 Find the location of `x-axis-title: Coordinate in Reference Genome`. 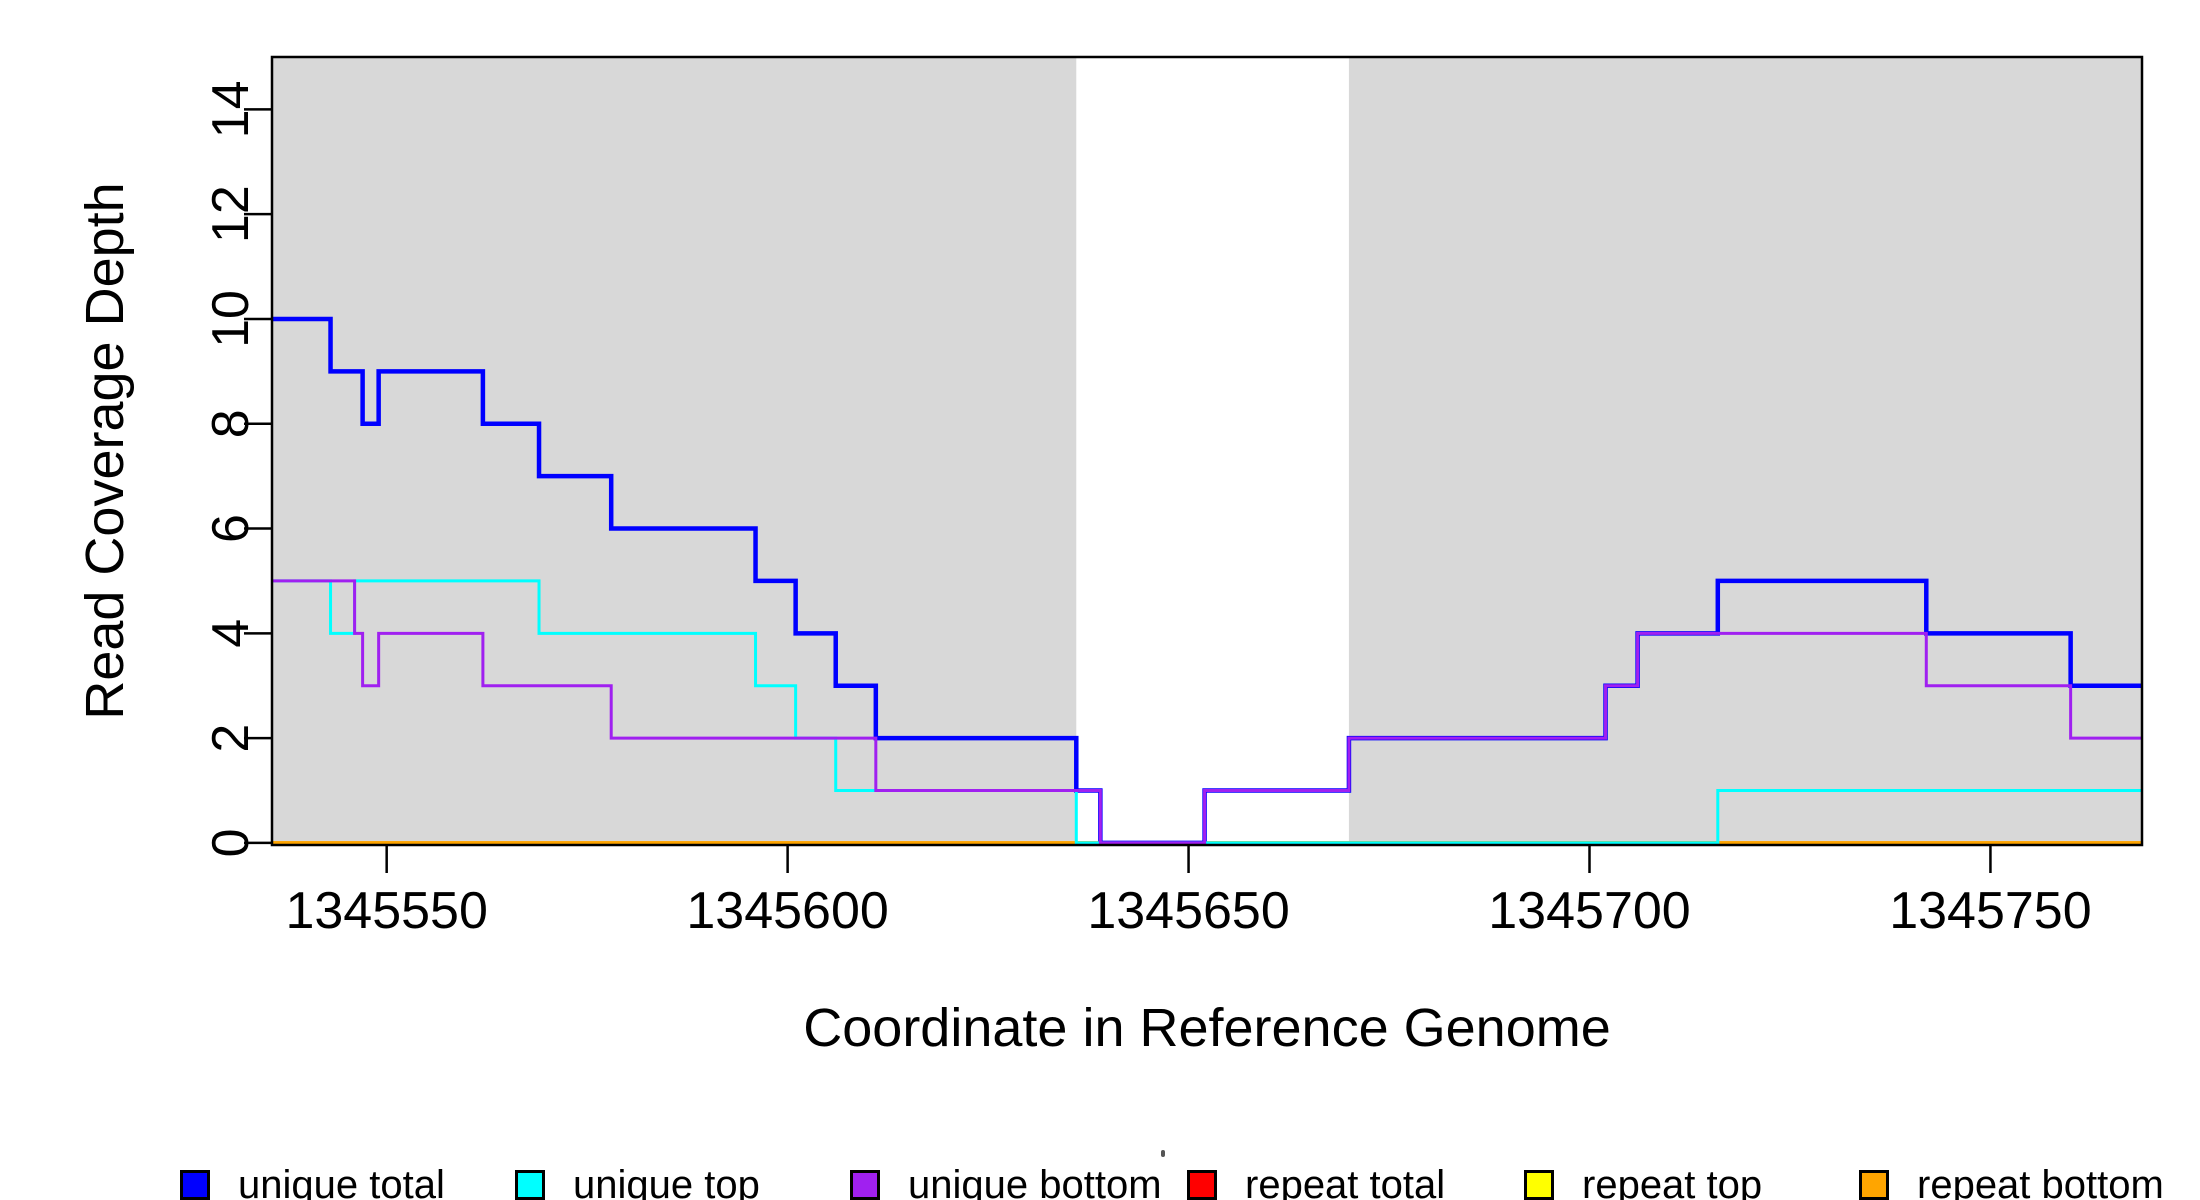

x-axis-title: Coordinate in Reference Genome is located at coordinates (1207, 1028).